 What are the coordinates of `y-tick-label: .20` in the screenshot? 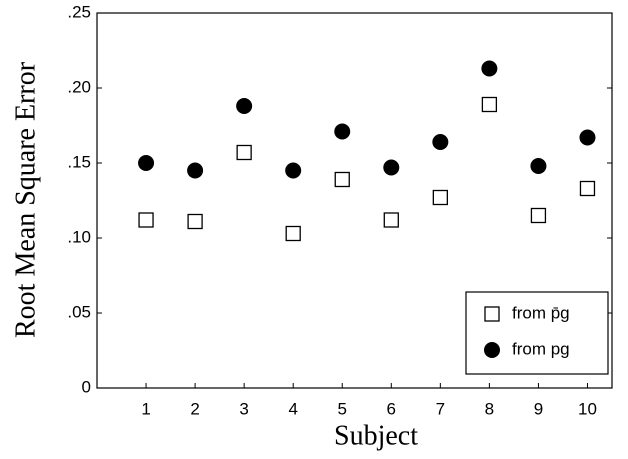 It's located at (79, 86).